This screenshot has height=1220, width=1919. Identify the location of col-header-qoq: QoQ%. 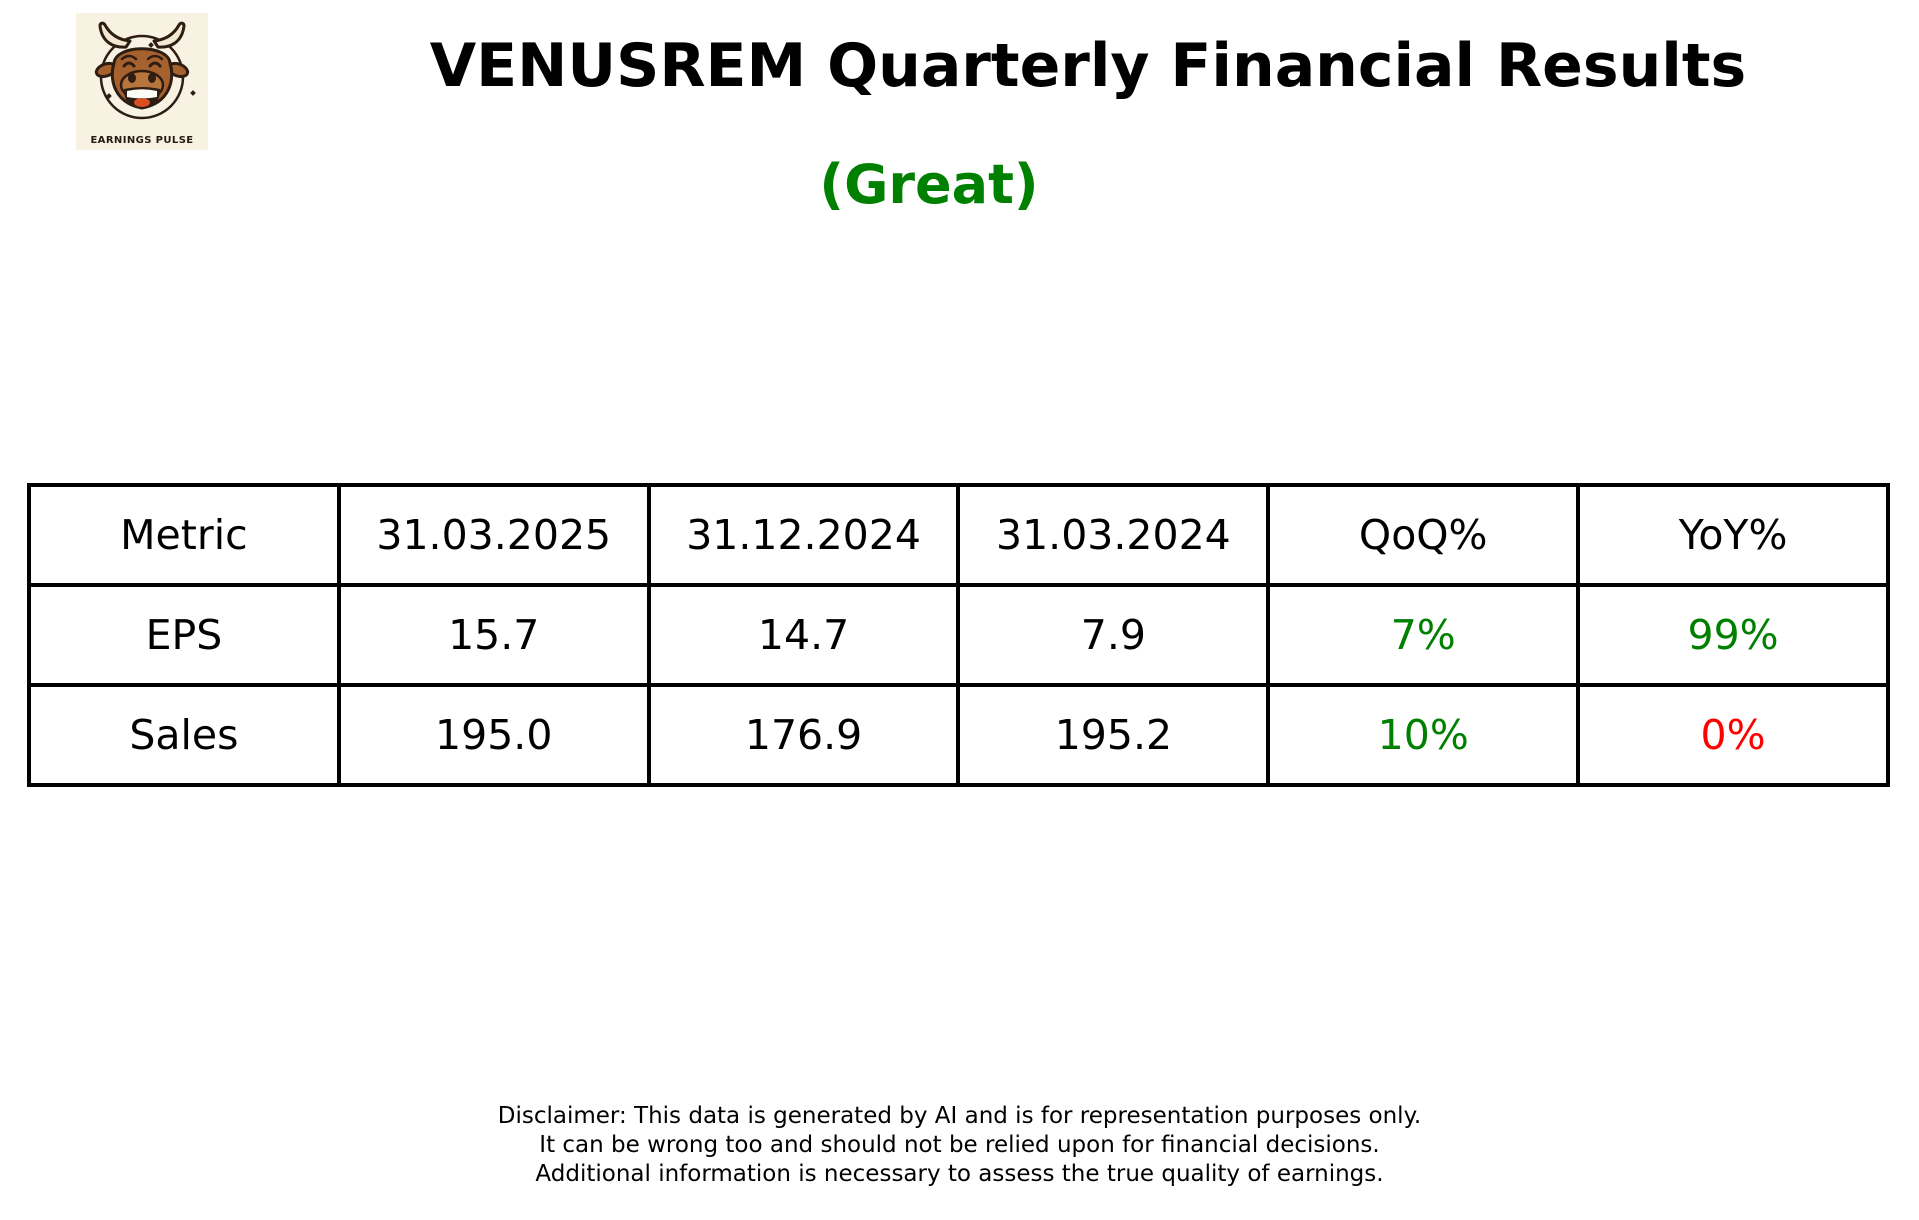
(1423, 535).